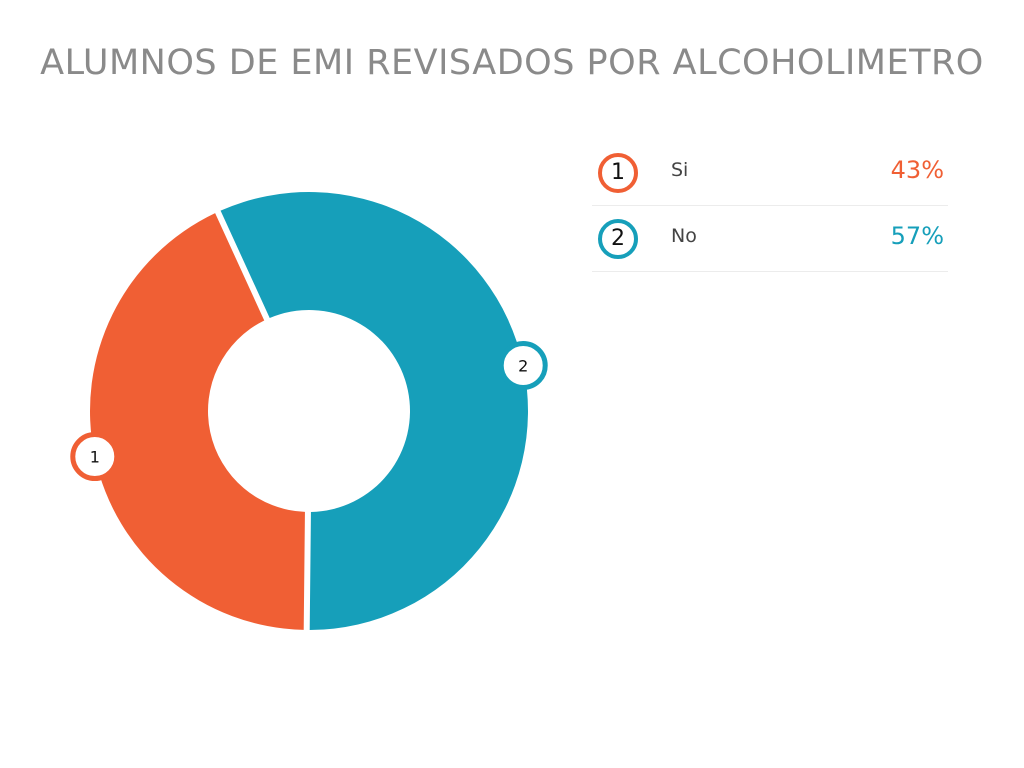  What do you see at coordinates (618, 239) in the screenshot?
I see `legend-marker-2: 2` at bounding box center [618, 239].